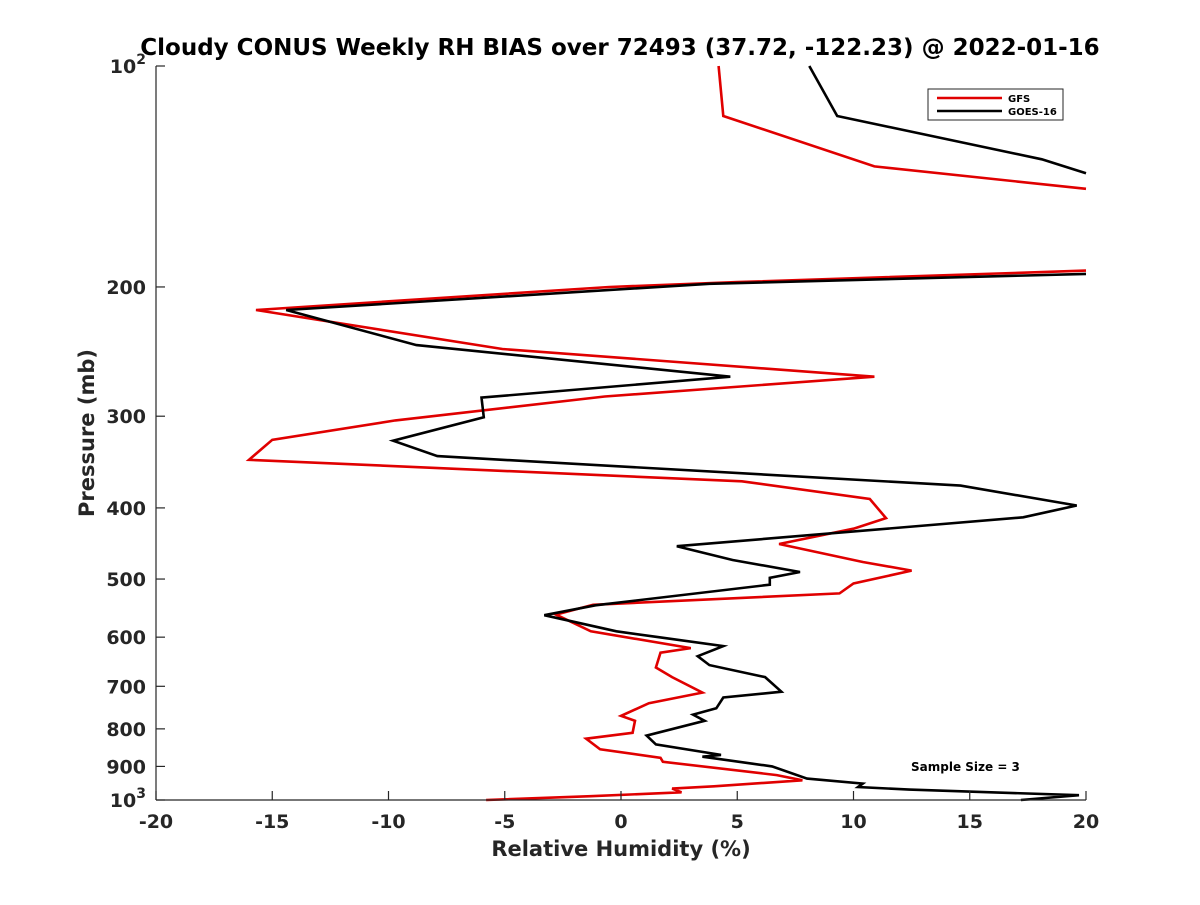 The height and width of the screenshot is (905, 1200). I want to click on legend-box, so click(995, 104).